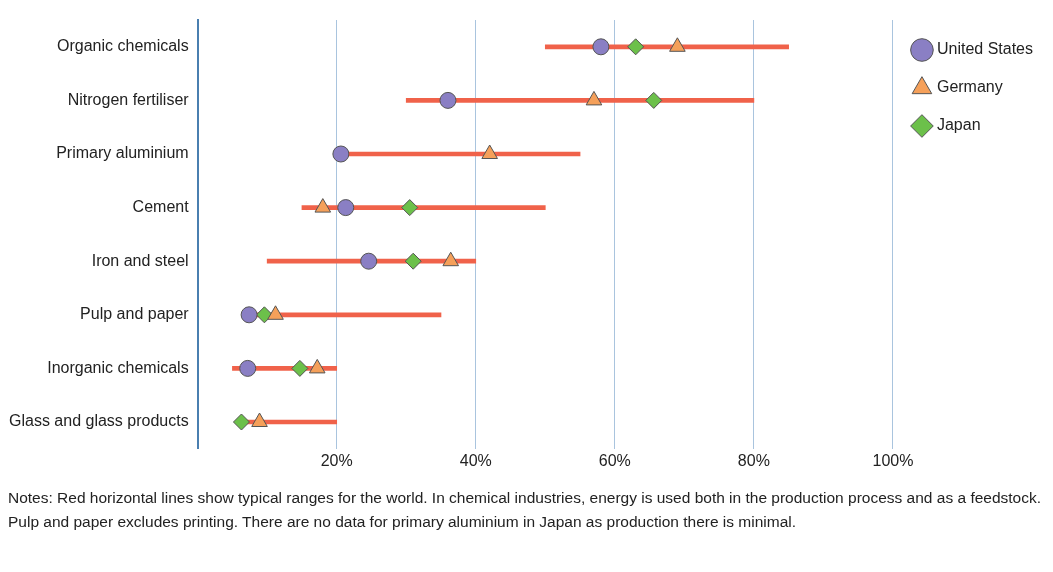 This screenshot has width=1053, height=572. I want to click on y-tick-label: Iron and steel, so click(140, 260).